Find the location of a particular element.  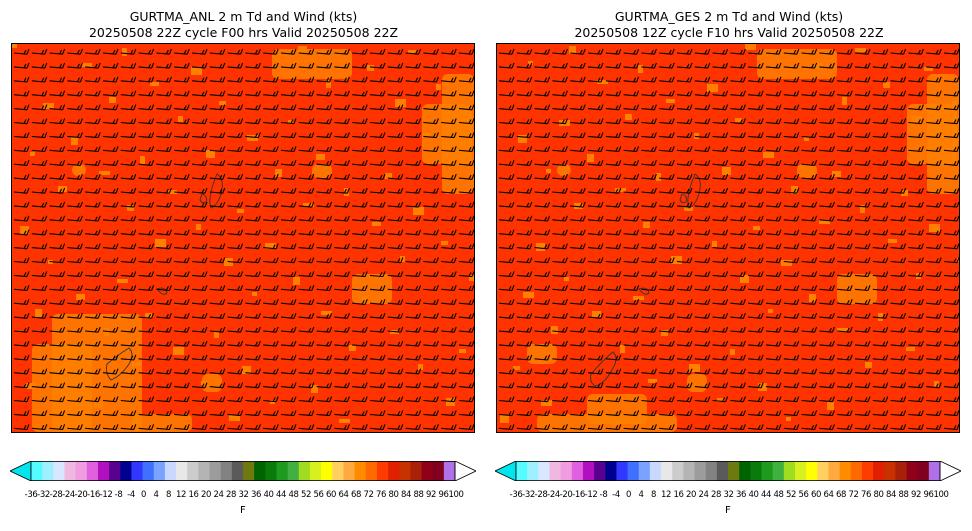

colorbar-tick-label: 92 is located at coordinates (431, 495).